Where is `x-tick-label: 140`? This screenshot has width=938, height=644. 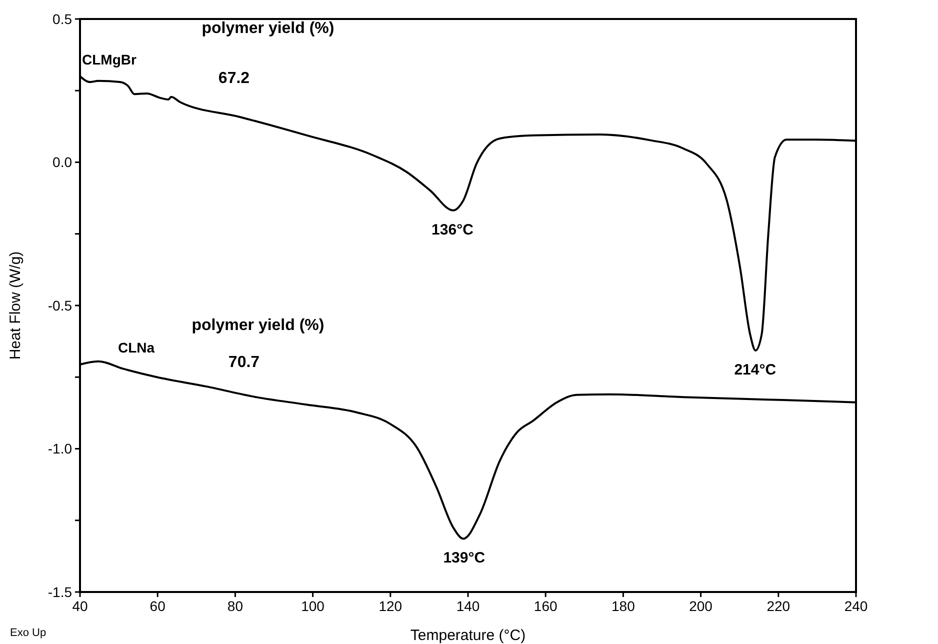
x-tick-label: 140 is located at coordinates (468, 606).